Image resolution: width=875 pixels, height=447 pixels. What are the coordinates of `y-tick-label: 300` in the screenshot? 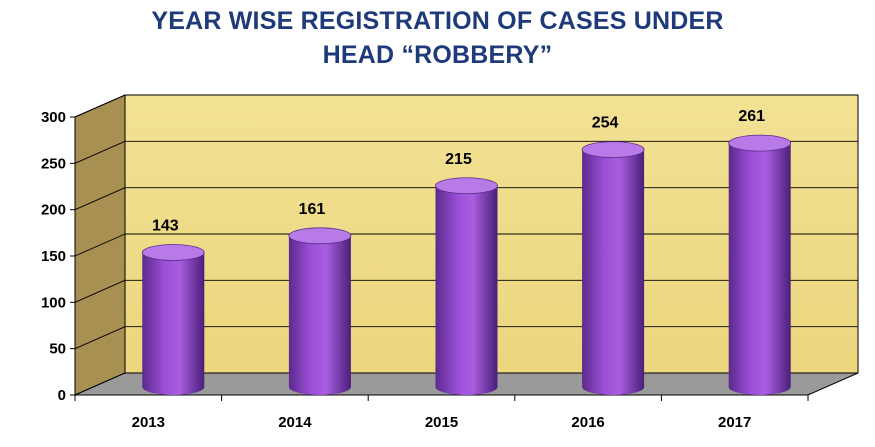 It's located at (53, 117).